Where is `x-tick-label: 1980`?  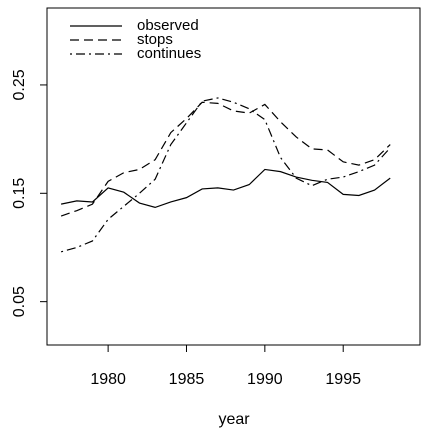 x-tick-label: 1980 is located at coordinates (108, 379).